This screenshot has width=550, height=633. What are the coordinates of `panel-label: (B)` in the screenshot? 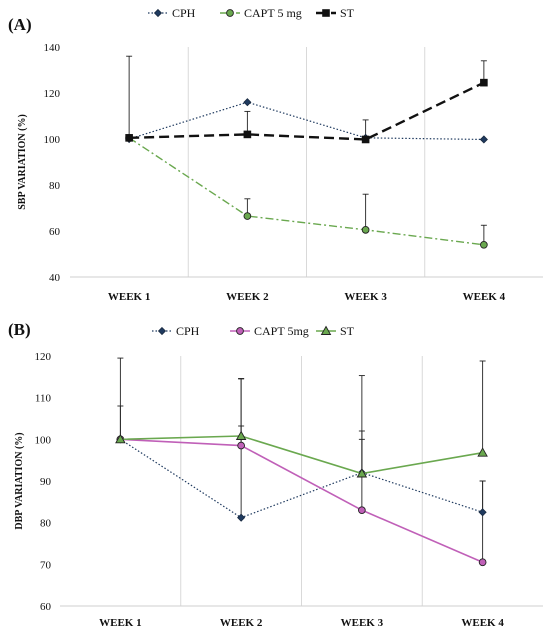 It's located at (19, 329).